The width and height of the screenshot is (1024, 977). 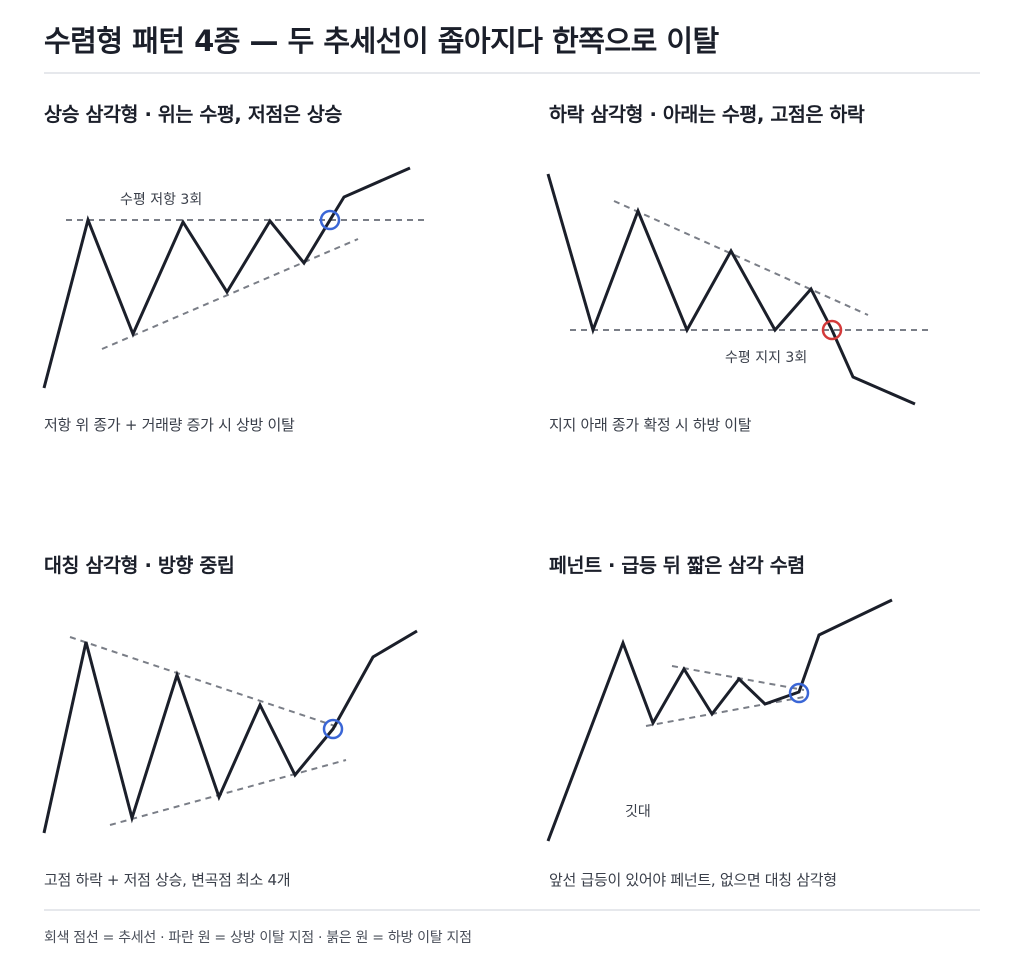 What do you see at coordinates (512, 910) in the screenshot?
I see `legend-divider` at bounding box center [512, 910].